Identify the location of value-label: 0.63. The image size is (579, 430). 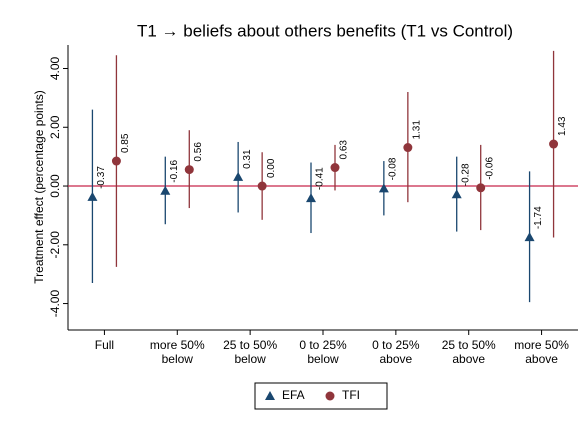
(344, 150).